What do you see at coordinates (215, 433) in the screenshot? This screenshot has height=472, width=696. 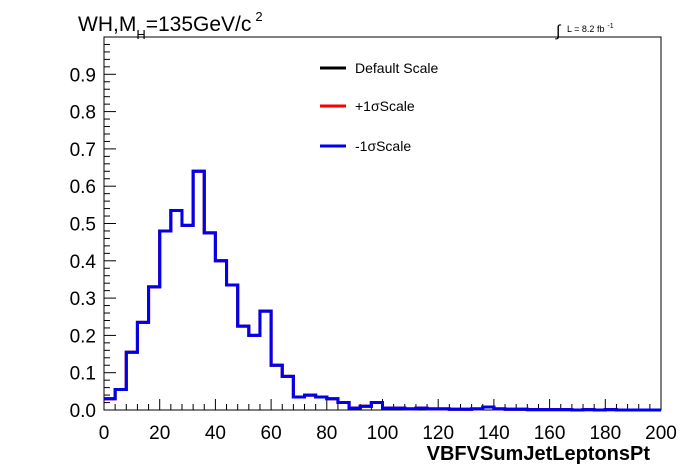 I see `x-tick-label: 40` at bounding box center [215, 433].